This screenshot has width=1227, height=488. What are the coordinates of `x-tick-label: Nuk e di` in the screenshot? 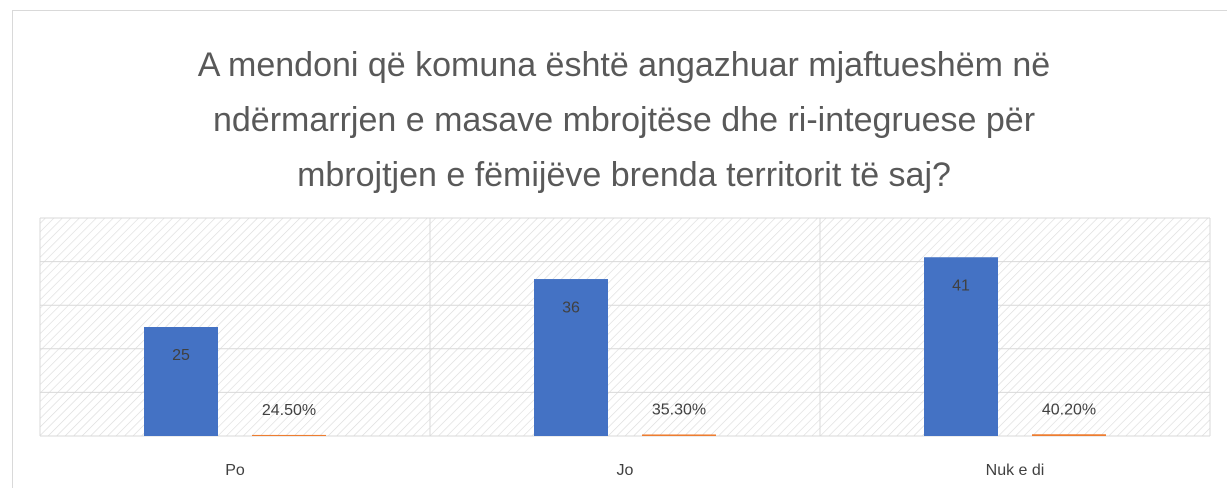 It's located at (1015, 470).